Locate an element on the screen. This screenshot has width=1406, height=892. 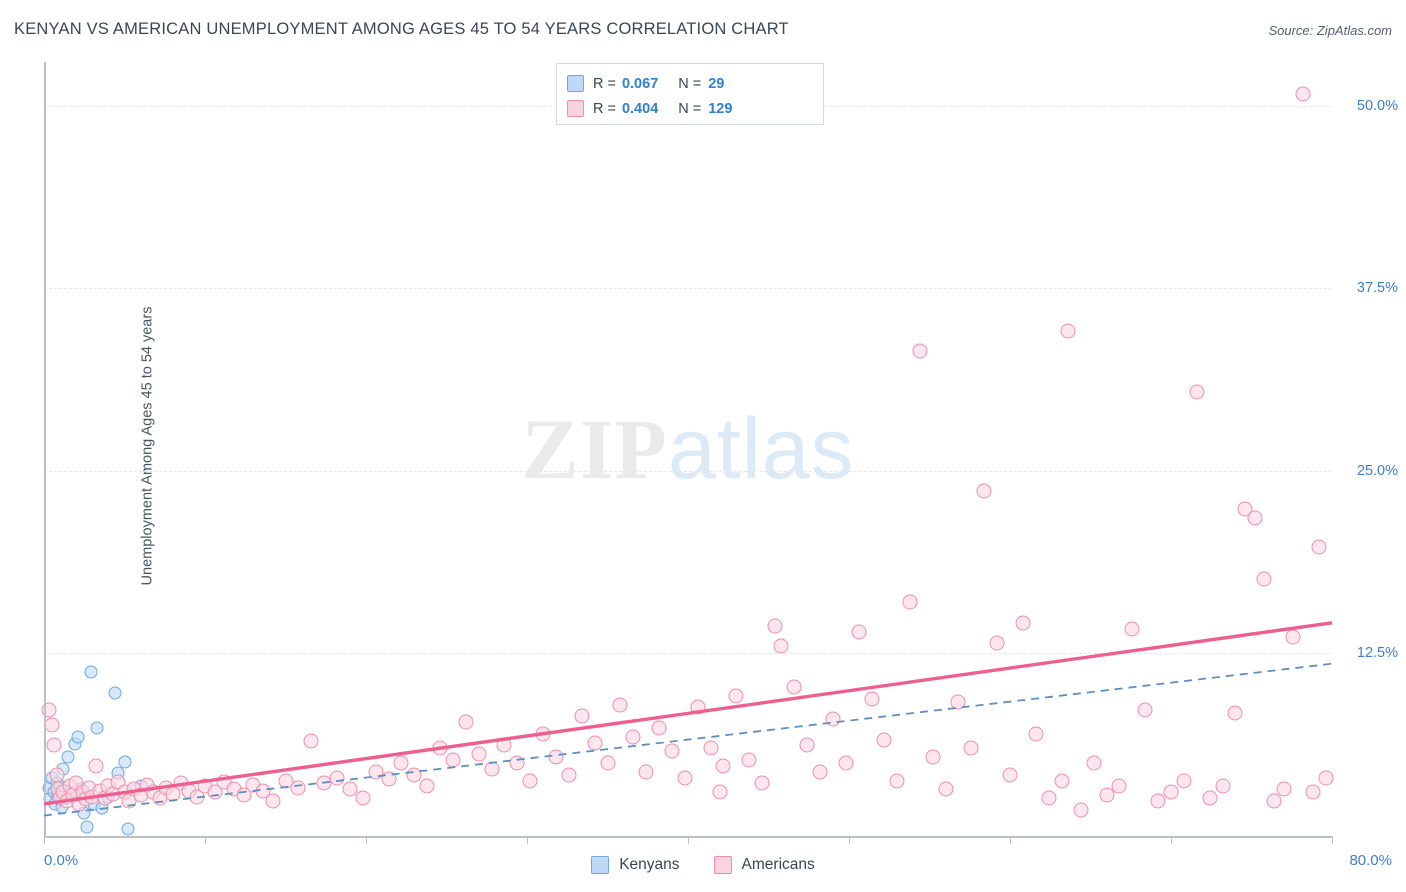
y-tick-label: 25.0% is located at coordinates (1377, 470).